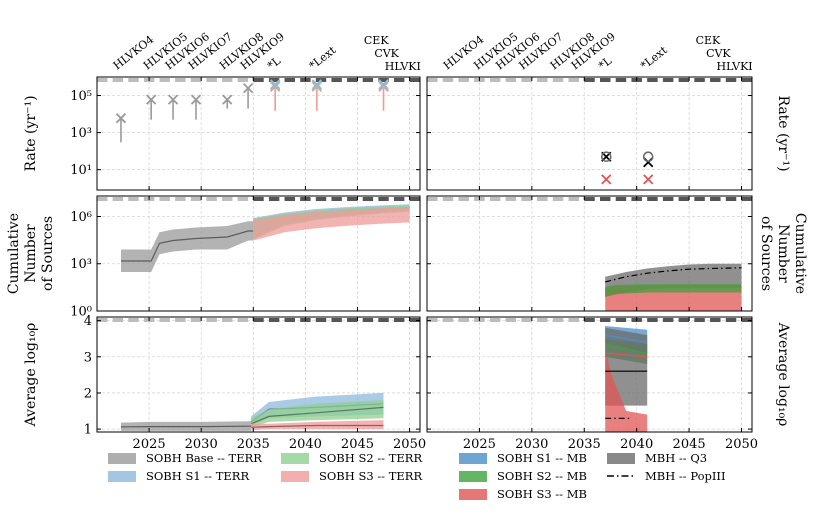 The height and width of the screenshot is (519, 830). Describe the element at coordinates (204, 458) in the screenshot. I see `legend-label: SOBH Base -- TERR` at that location.